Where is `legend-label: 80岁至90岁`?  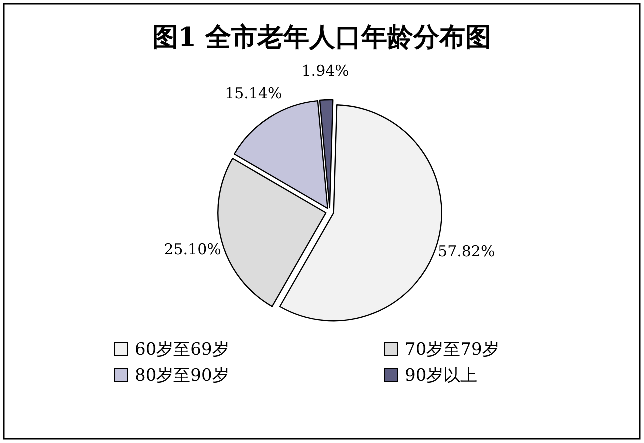 legend-label: 80岁至90岁 is located at coordinates (182, 376).